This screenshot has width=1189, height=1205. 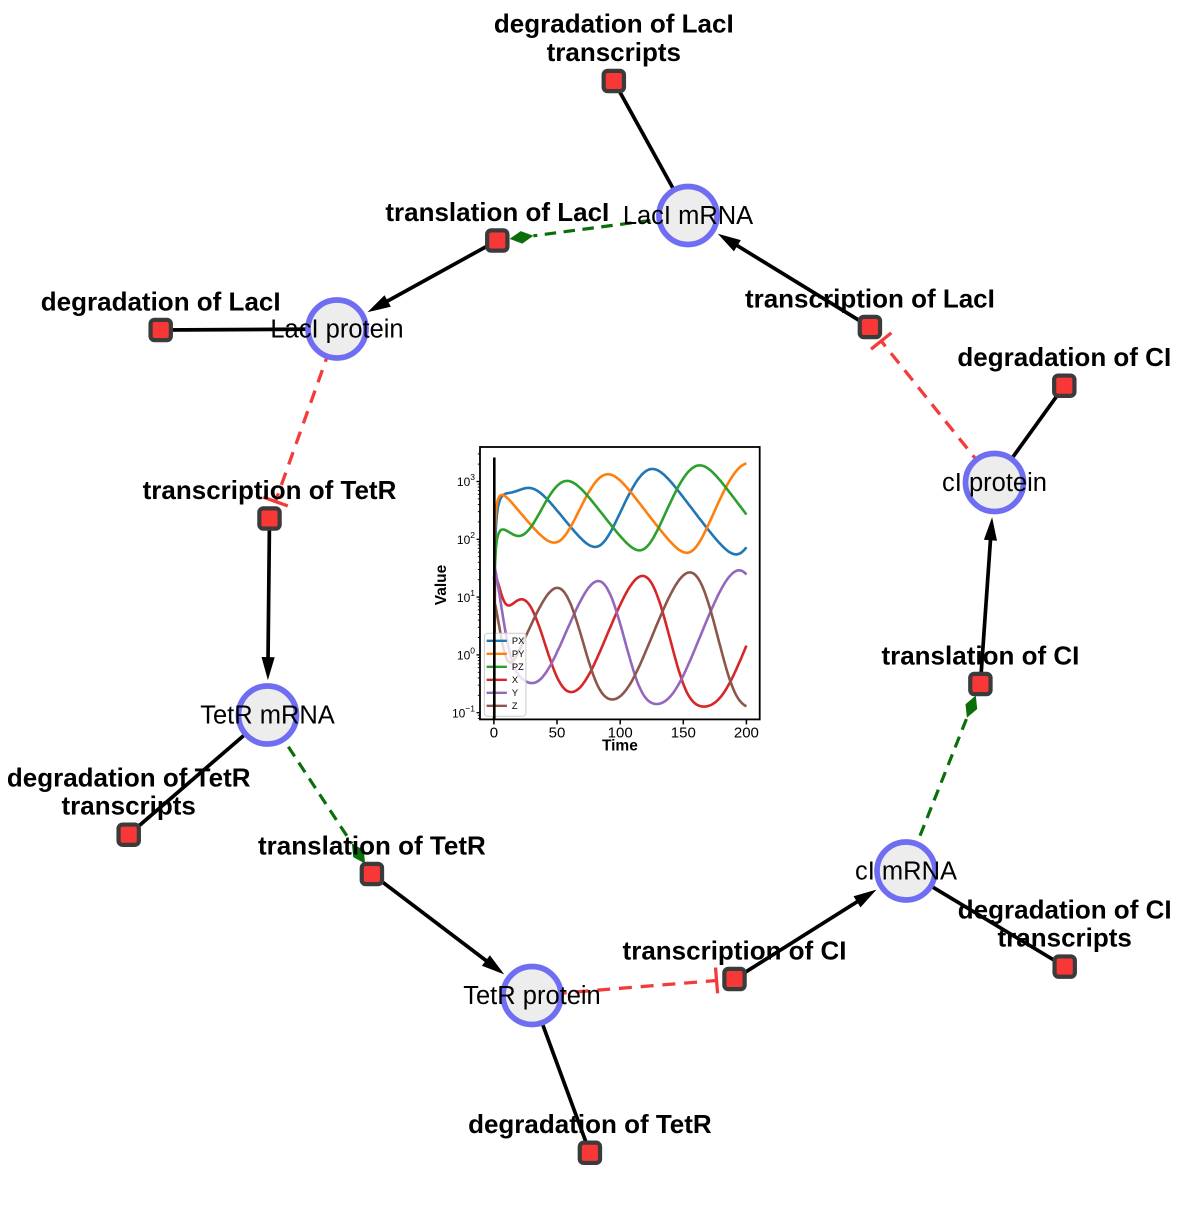 I want to click on svg-text: PX, so click(x=518, y=641).